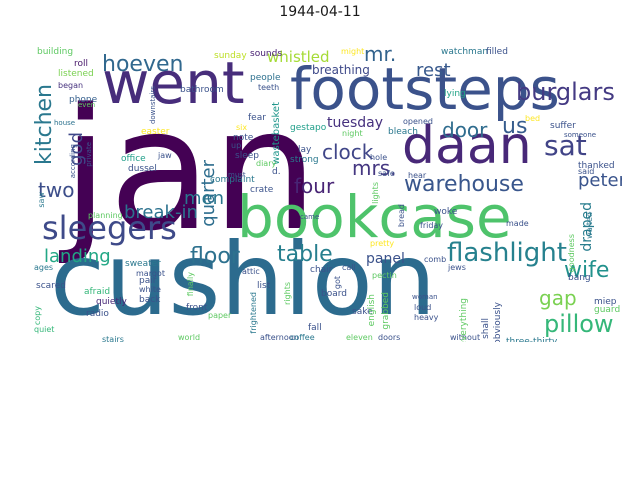  Describe the element at coordinates (589, 225) in the screenshot. I see `cloud-word-waited: waited` at that location.